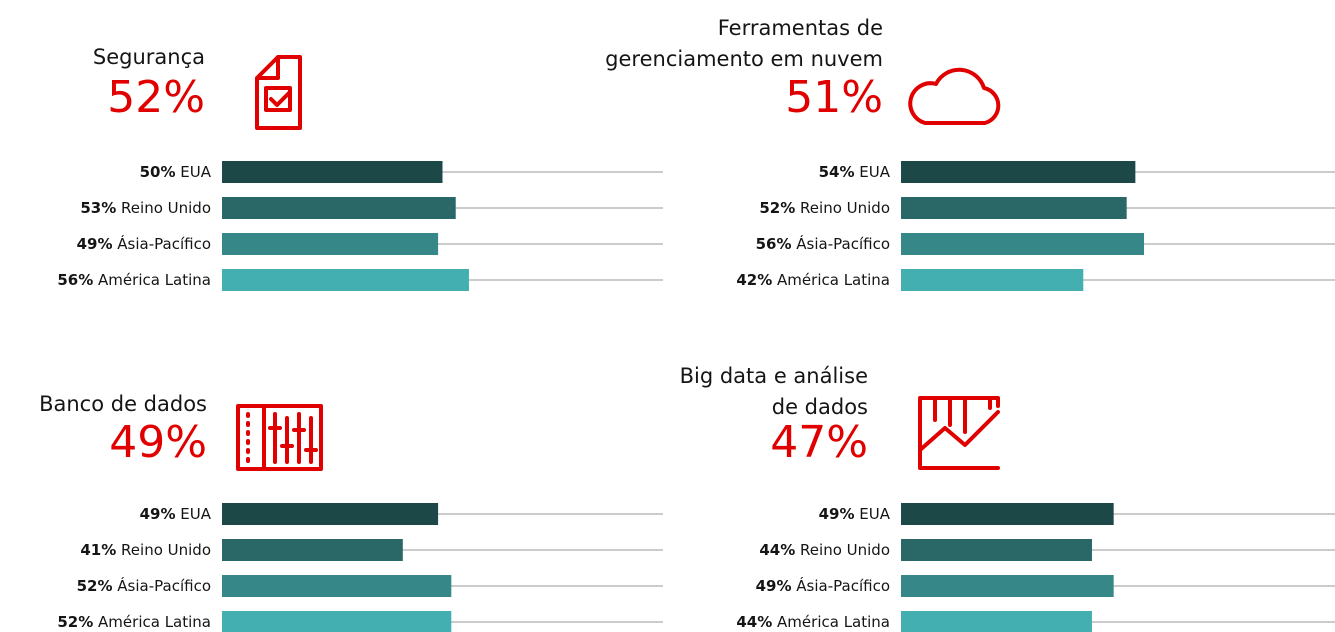 Image resolution: width=1335 pixels, height=632 pixels. Describe the element at coordinates (819, 442) in the screenshot. I see `headline: 47%` at that location.